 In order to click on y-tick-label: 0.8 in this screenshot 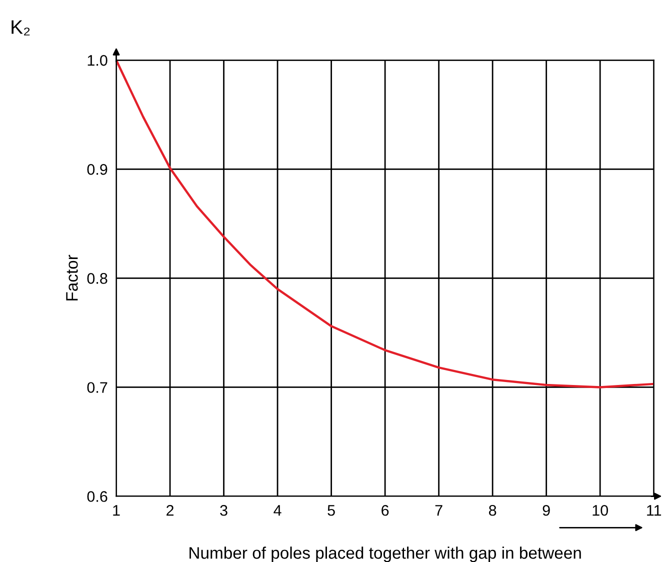, I will do `click(97, 278)`.